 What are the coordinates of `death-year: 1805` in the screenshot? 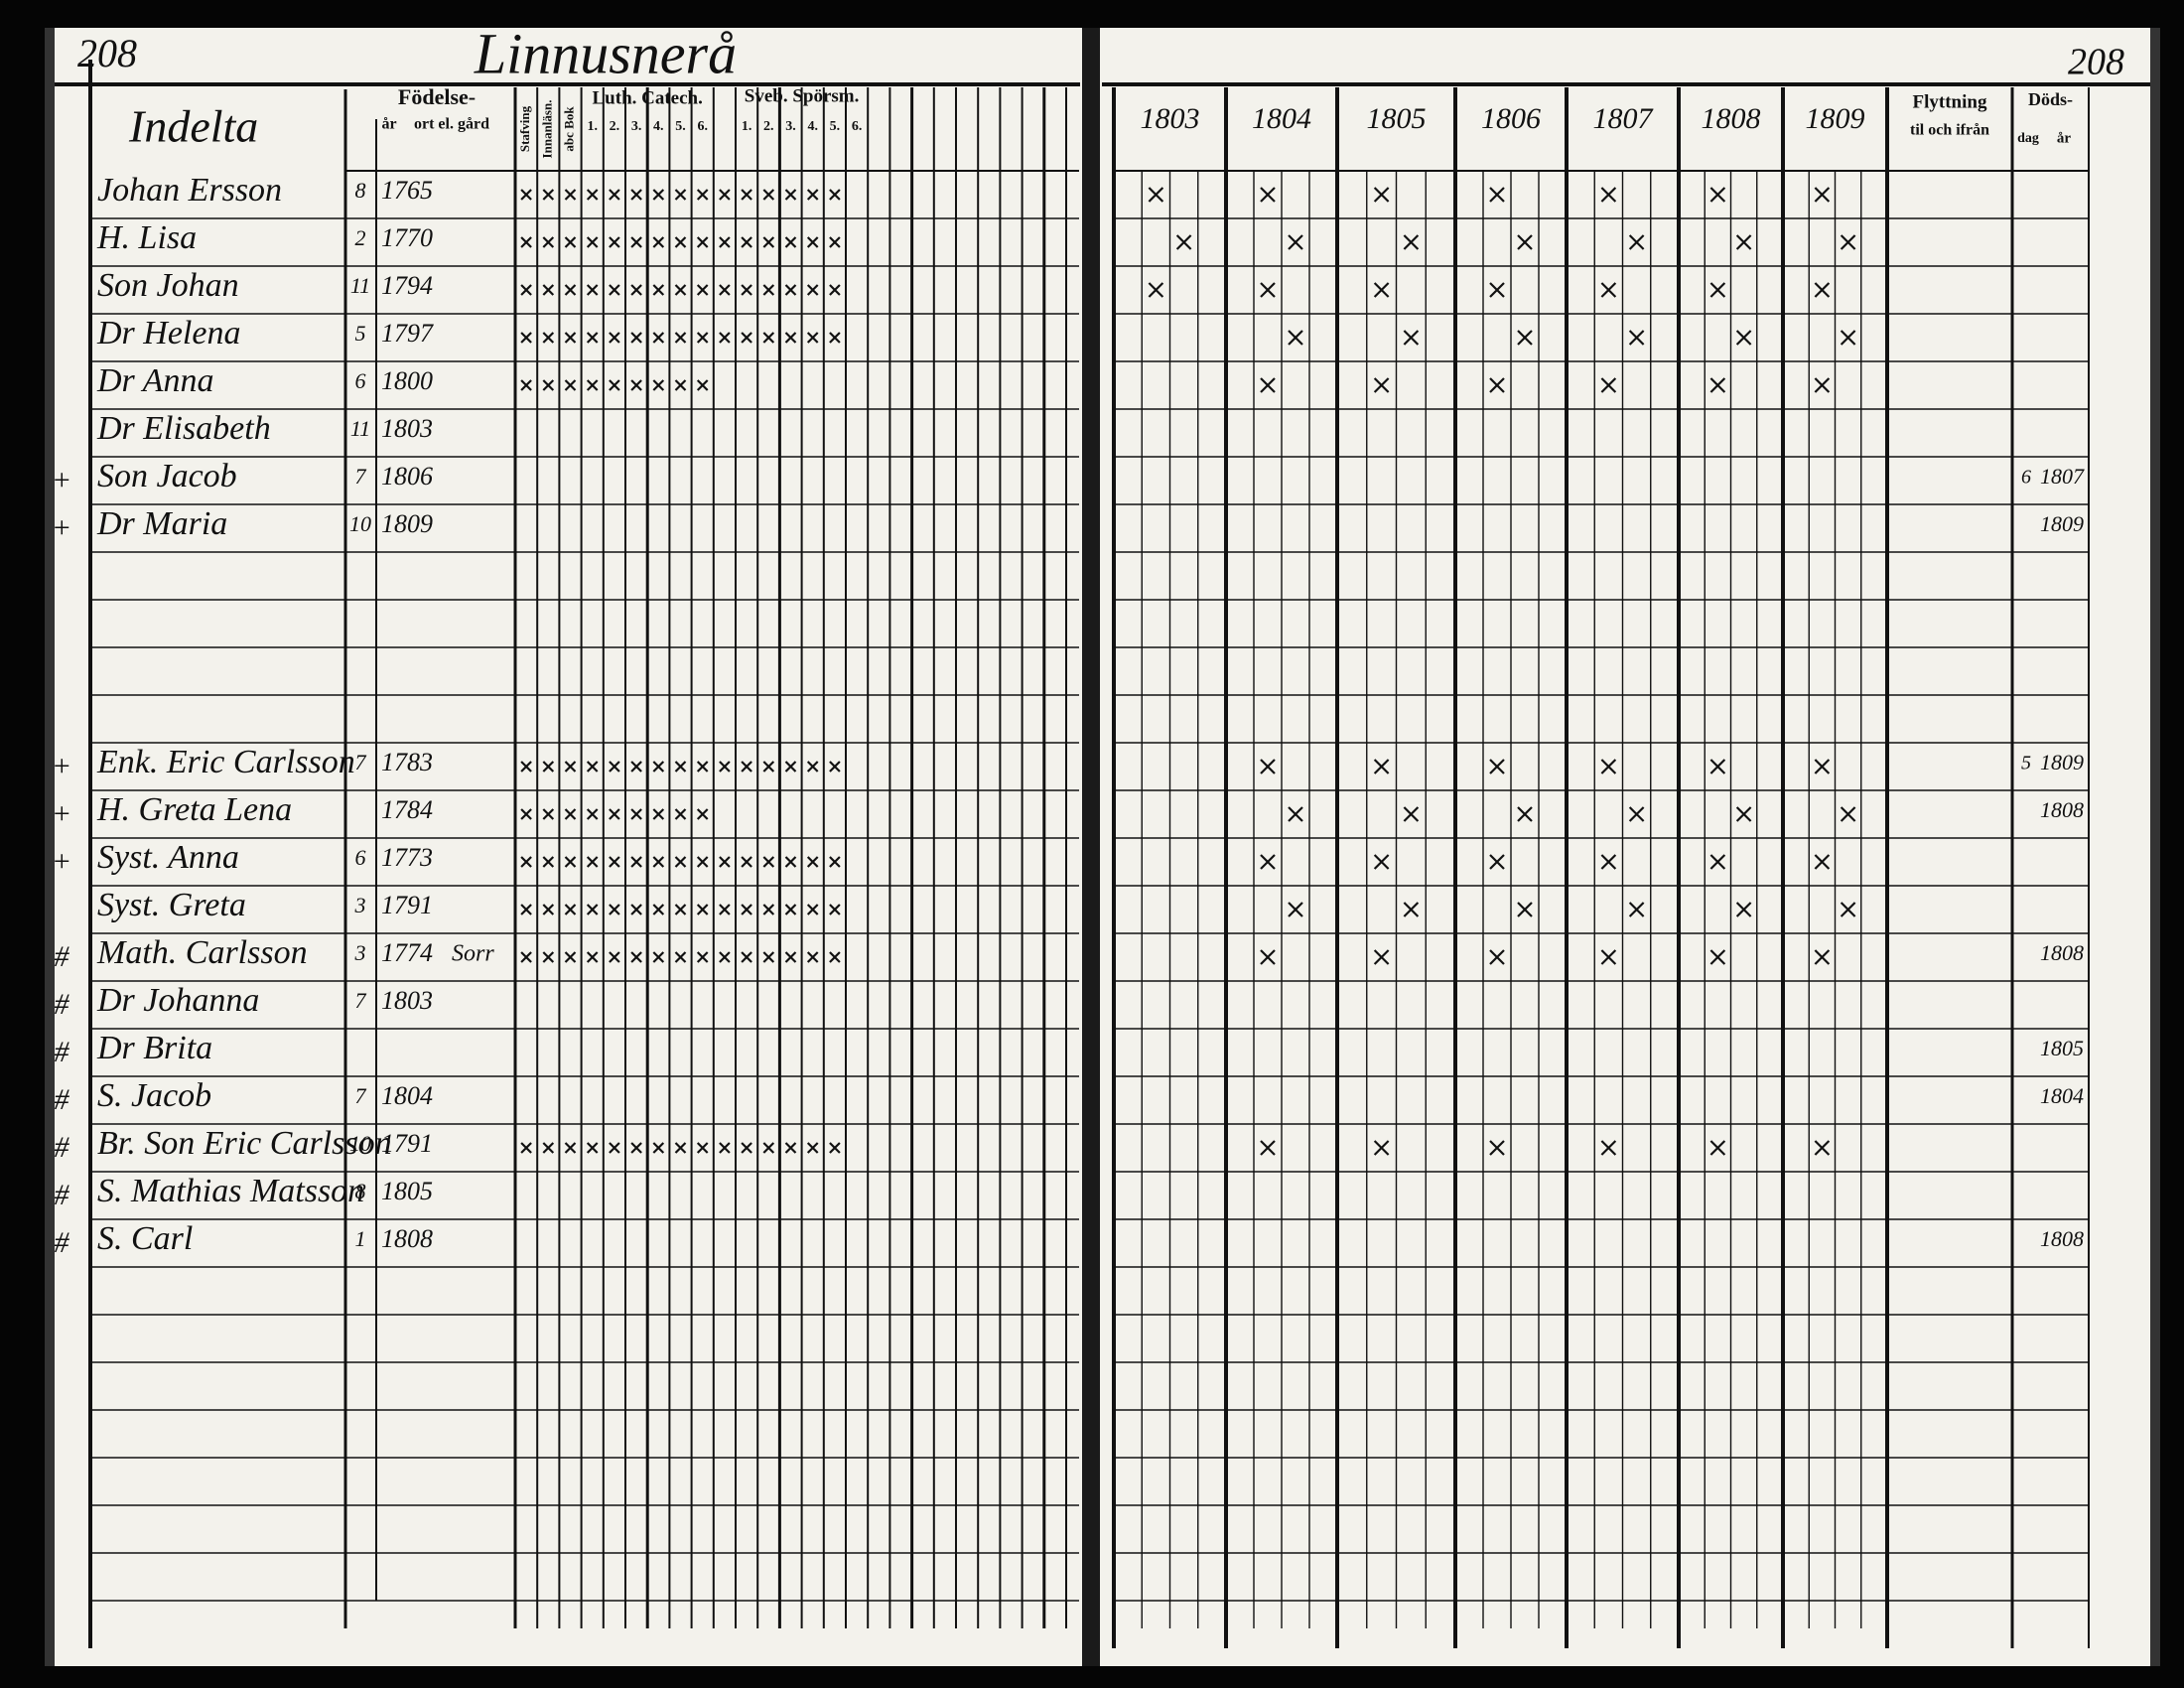 It's located at (2062, 1048).